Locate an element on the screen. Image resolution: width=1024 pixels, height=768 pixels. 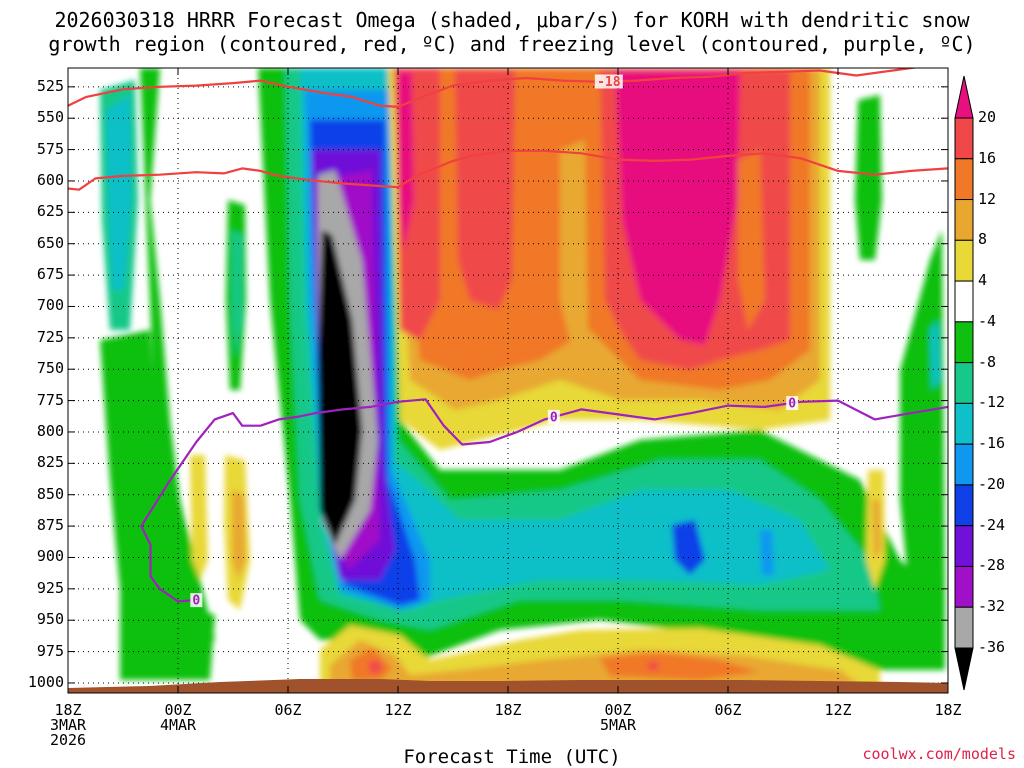
omega-band-green-right-a is located at coordinates (868, 177).